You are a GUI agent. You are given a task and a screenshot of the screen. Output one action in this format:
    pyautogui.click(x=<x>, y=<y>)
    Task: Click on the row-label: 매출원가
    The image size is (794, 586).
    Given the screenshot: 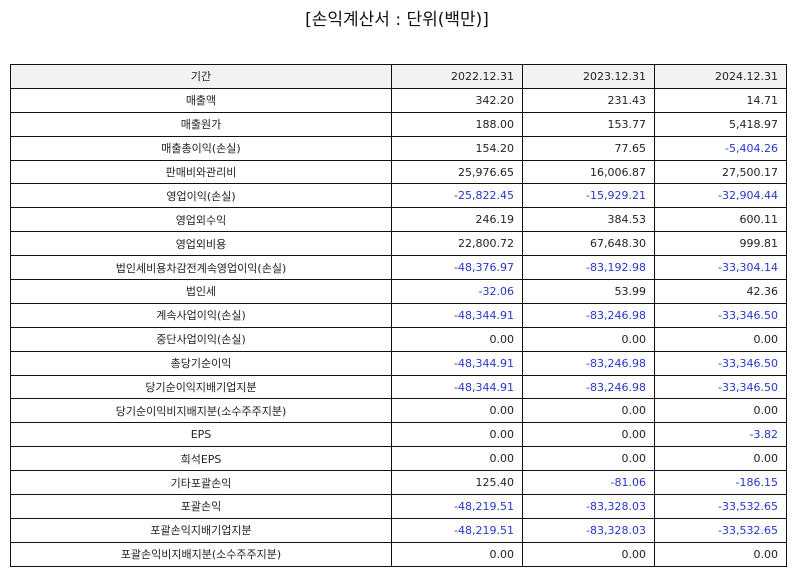 What is the action you would take?
    pyautogui.click(x=201, y=124)
    